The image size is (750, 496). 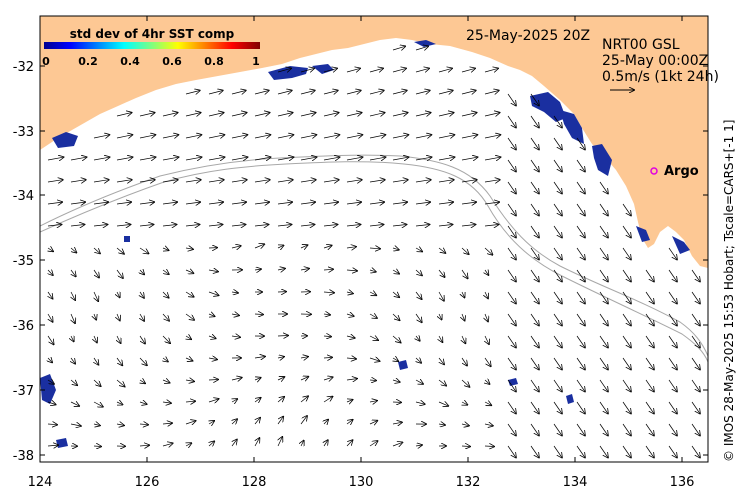 I want to click on x-tick-label: 136, so click(x=682, y=482).